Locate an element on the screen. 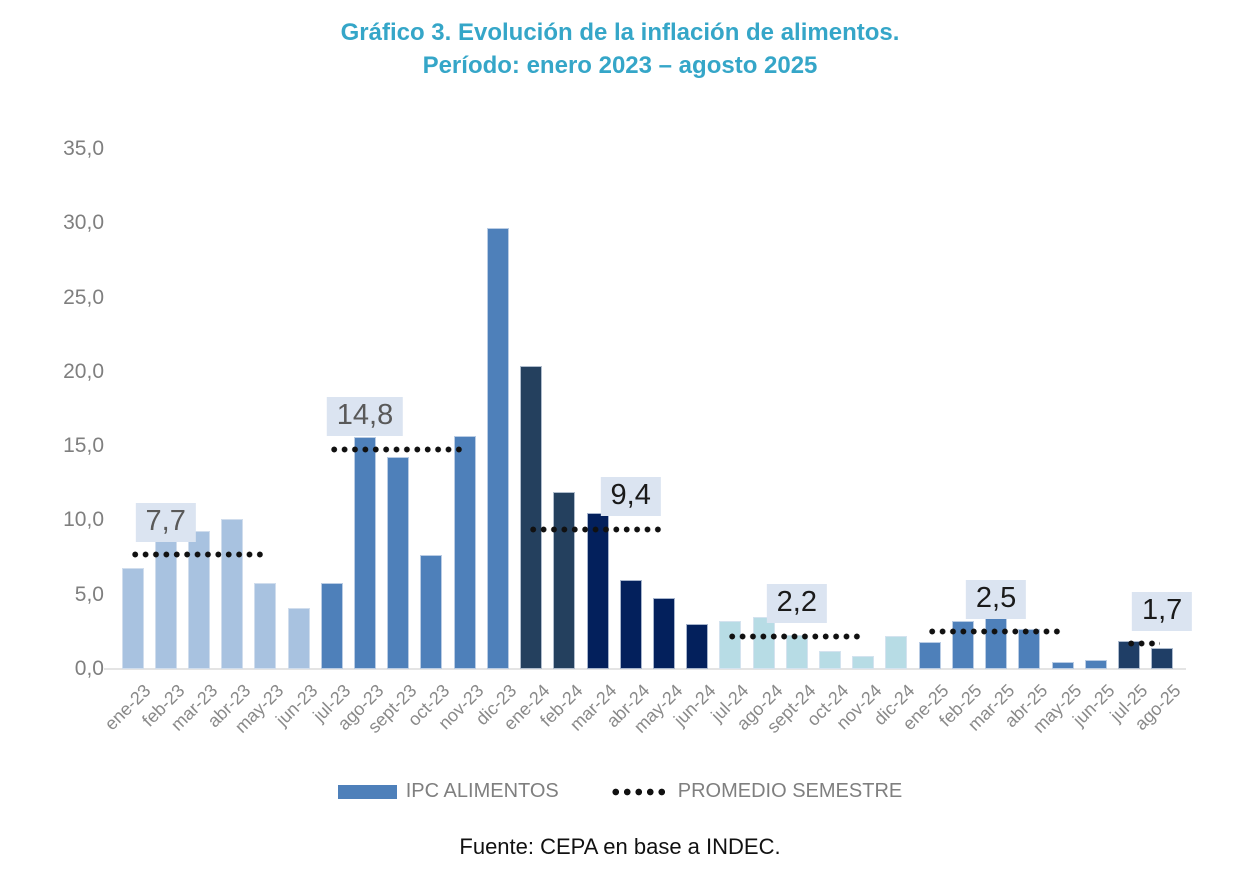  legend-label-promedio-semestre: PROMEDIO SEMESTRE is located at coordinates (790, 791).